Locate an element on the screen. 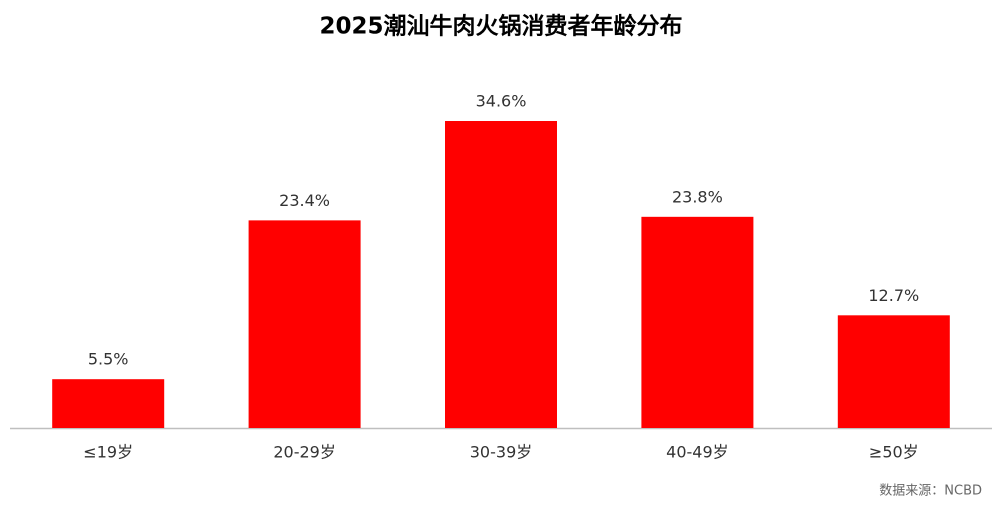 This screenshot has height=507, width=1002. x-tick-label: 40-49岁 is located at coordinates (697, 452).